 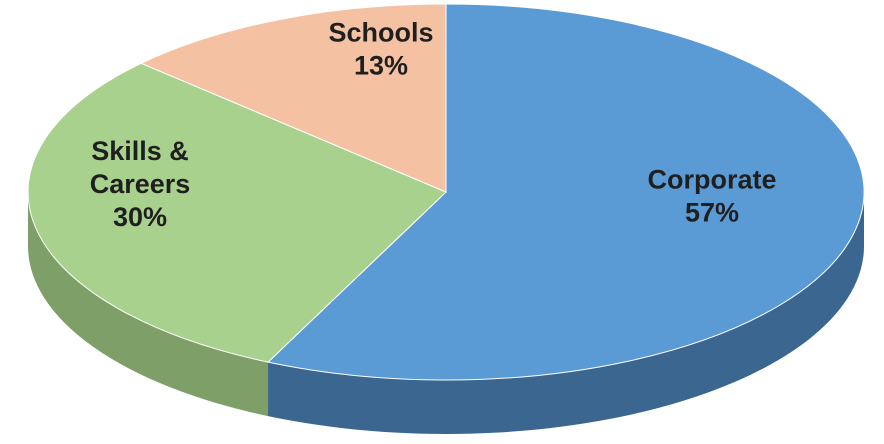 What do you see at coordinates (380, 33) in the screenshot?
I see `slice-name-schools: Schools` at bounding box center [380, 33].